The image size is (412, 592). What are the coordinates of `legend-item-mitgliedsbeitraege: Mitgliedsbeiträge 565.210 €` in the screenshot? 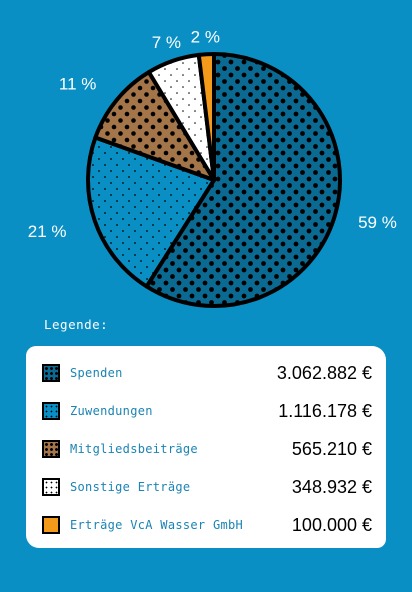 It's located at (207, 449).